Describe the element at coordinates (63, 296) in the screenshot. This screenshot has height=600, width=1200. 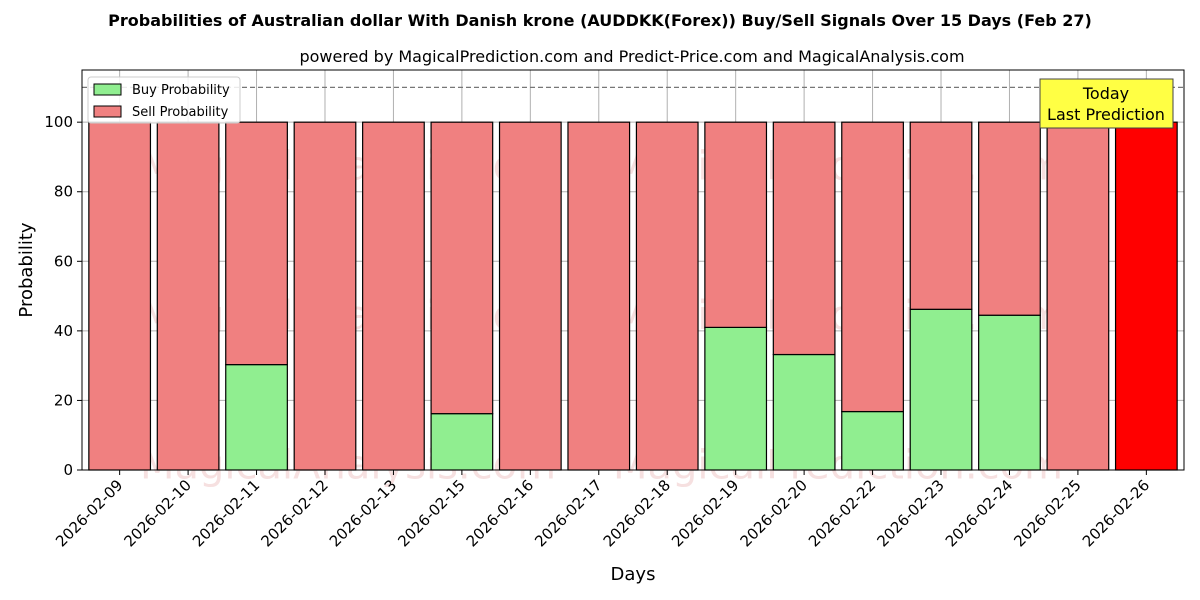
I see `y-axis: 0 20 40 60 80 100` at that location.